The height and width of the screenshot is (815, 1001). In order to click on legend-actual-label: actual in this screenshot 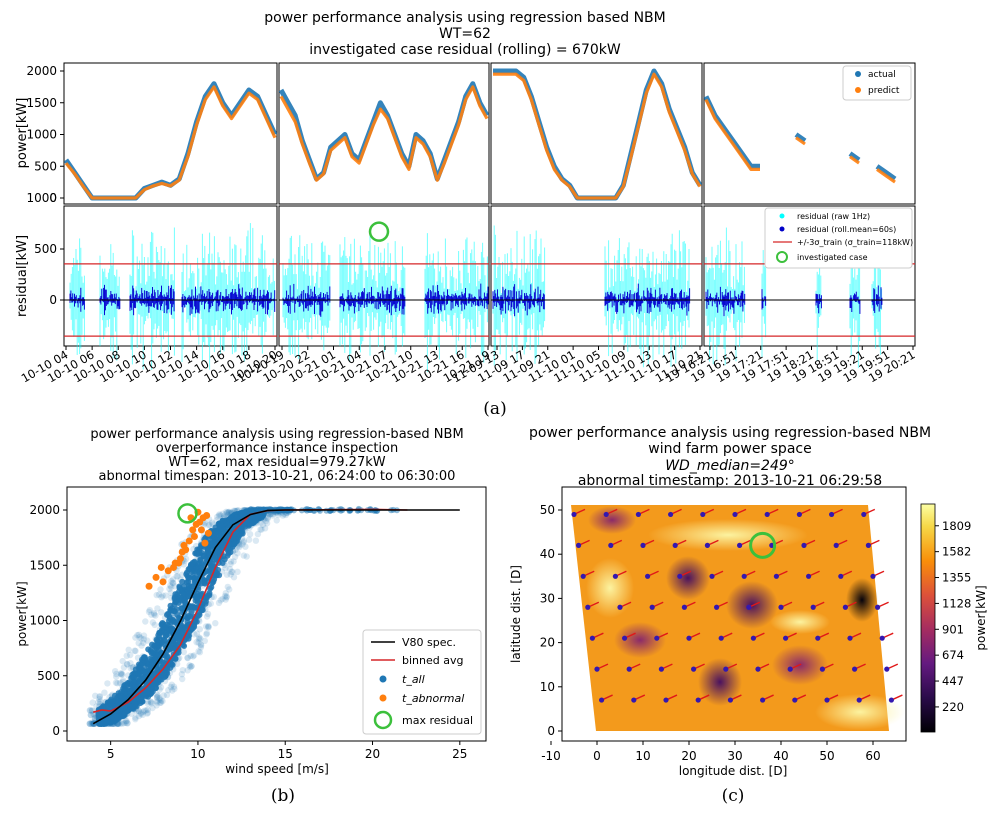, I will do `click(882, 75)`.